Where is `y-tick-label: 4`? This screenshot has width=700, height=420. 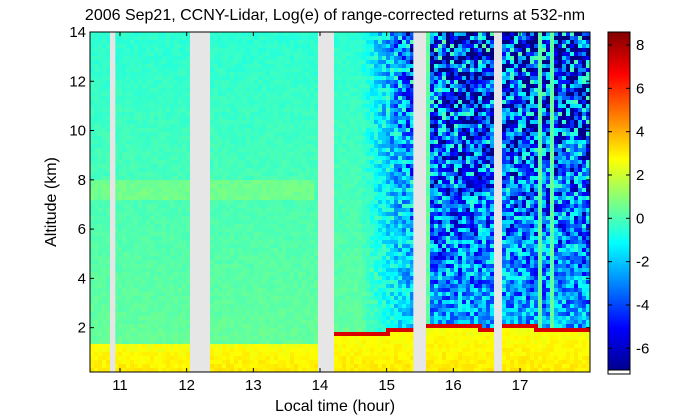 y-tick-label: 4 is located at coordinates (82, 278).